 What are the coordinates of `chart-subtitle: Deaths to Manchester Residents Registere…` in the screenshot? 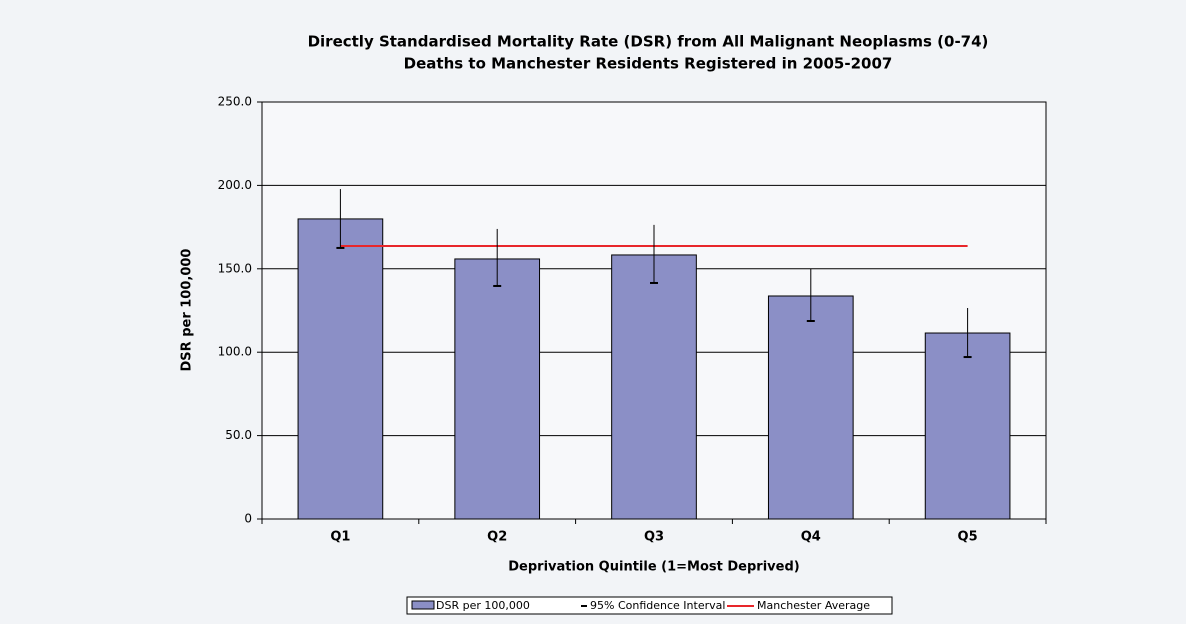 It's located at (648, 64).